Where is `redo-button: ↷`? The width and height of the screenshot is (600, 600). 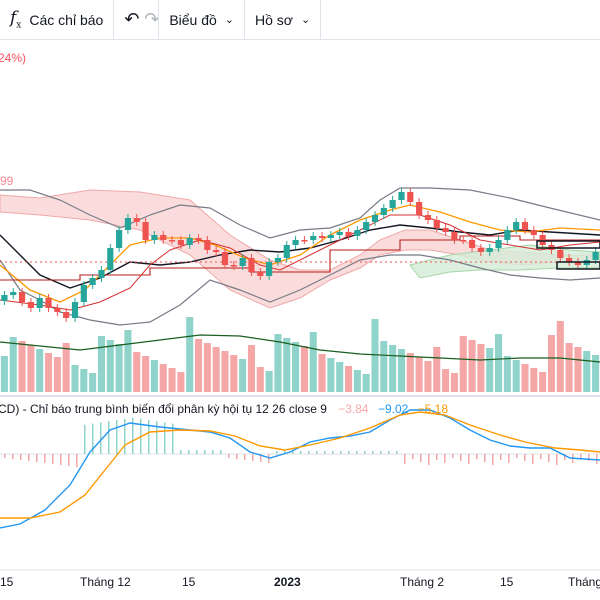
redo-button: ↷ is located at coordinates (147, 20).